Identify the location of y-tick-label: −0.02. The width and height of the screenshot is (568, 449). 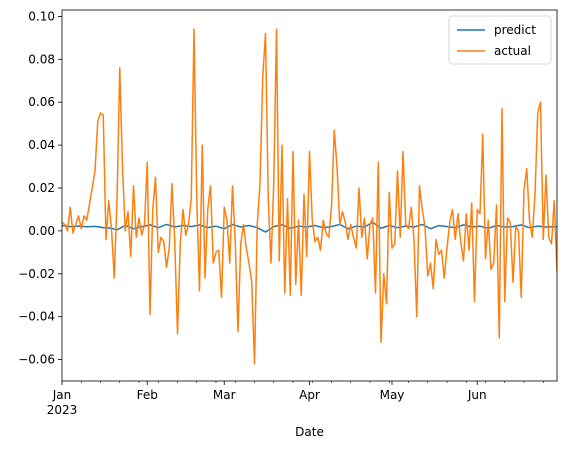
(36, 274).